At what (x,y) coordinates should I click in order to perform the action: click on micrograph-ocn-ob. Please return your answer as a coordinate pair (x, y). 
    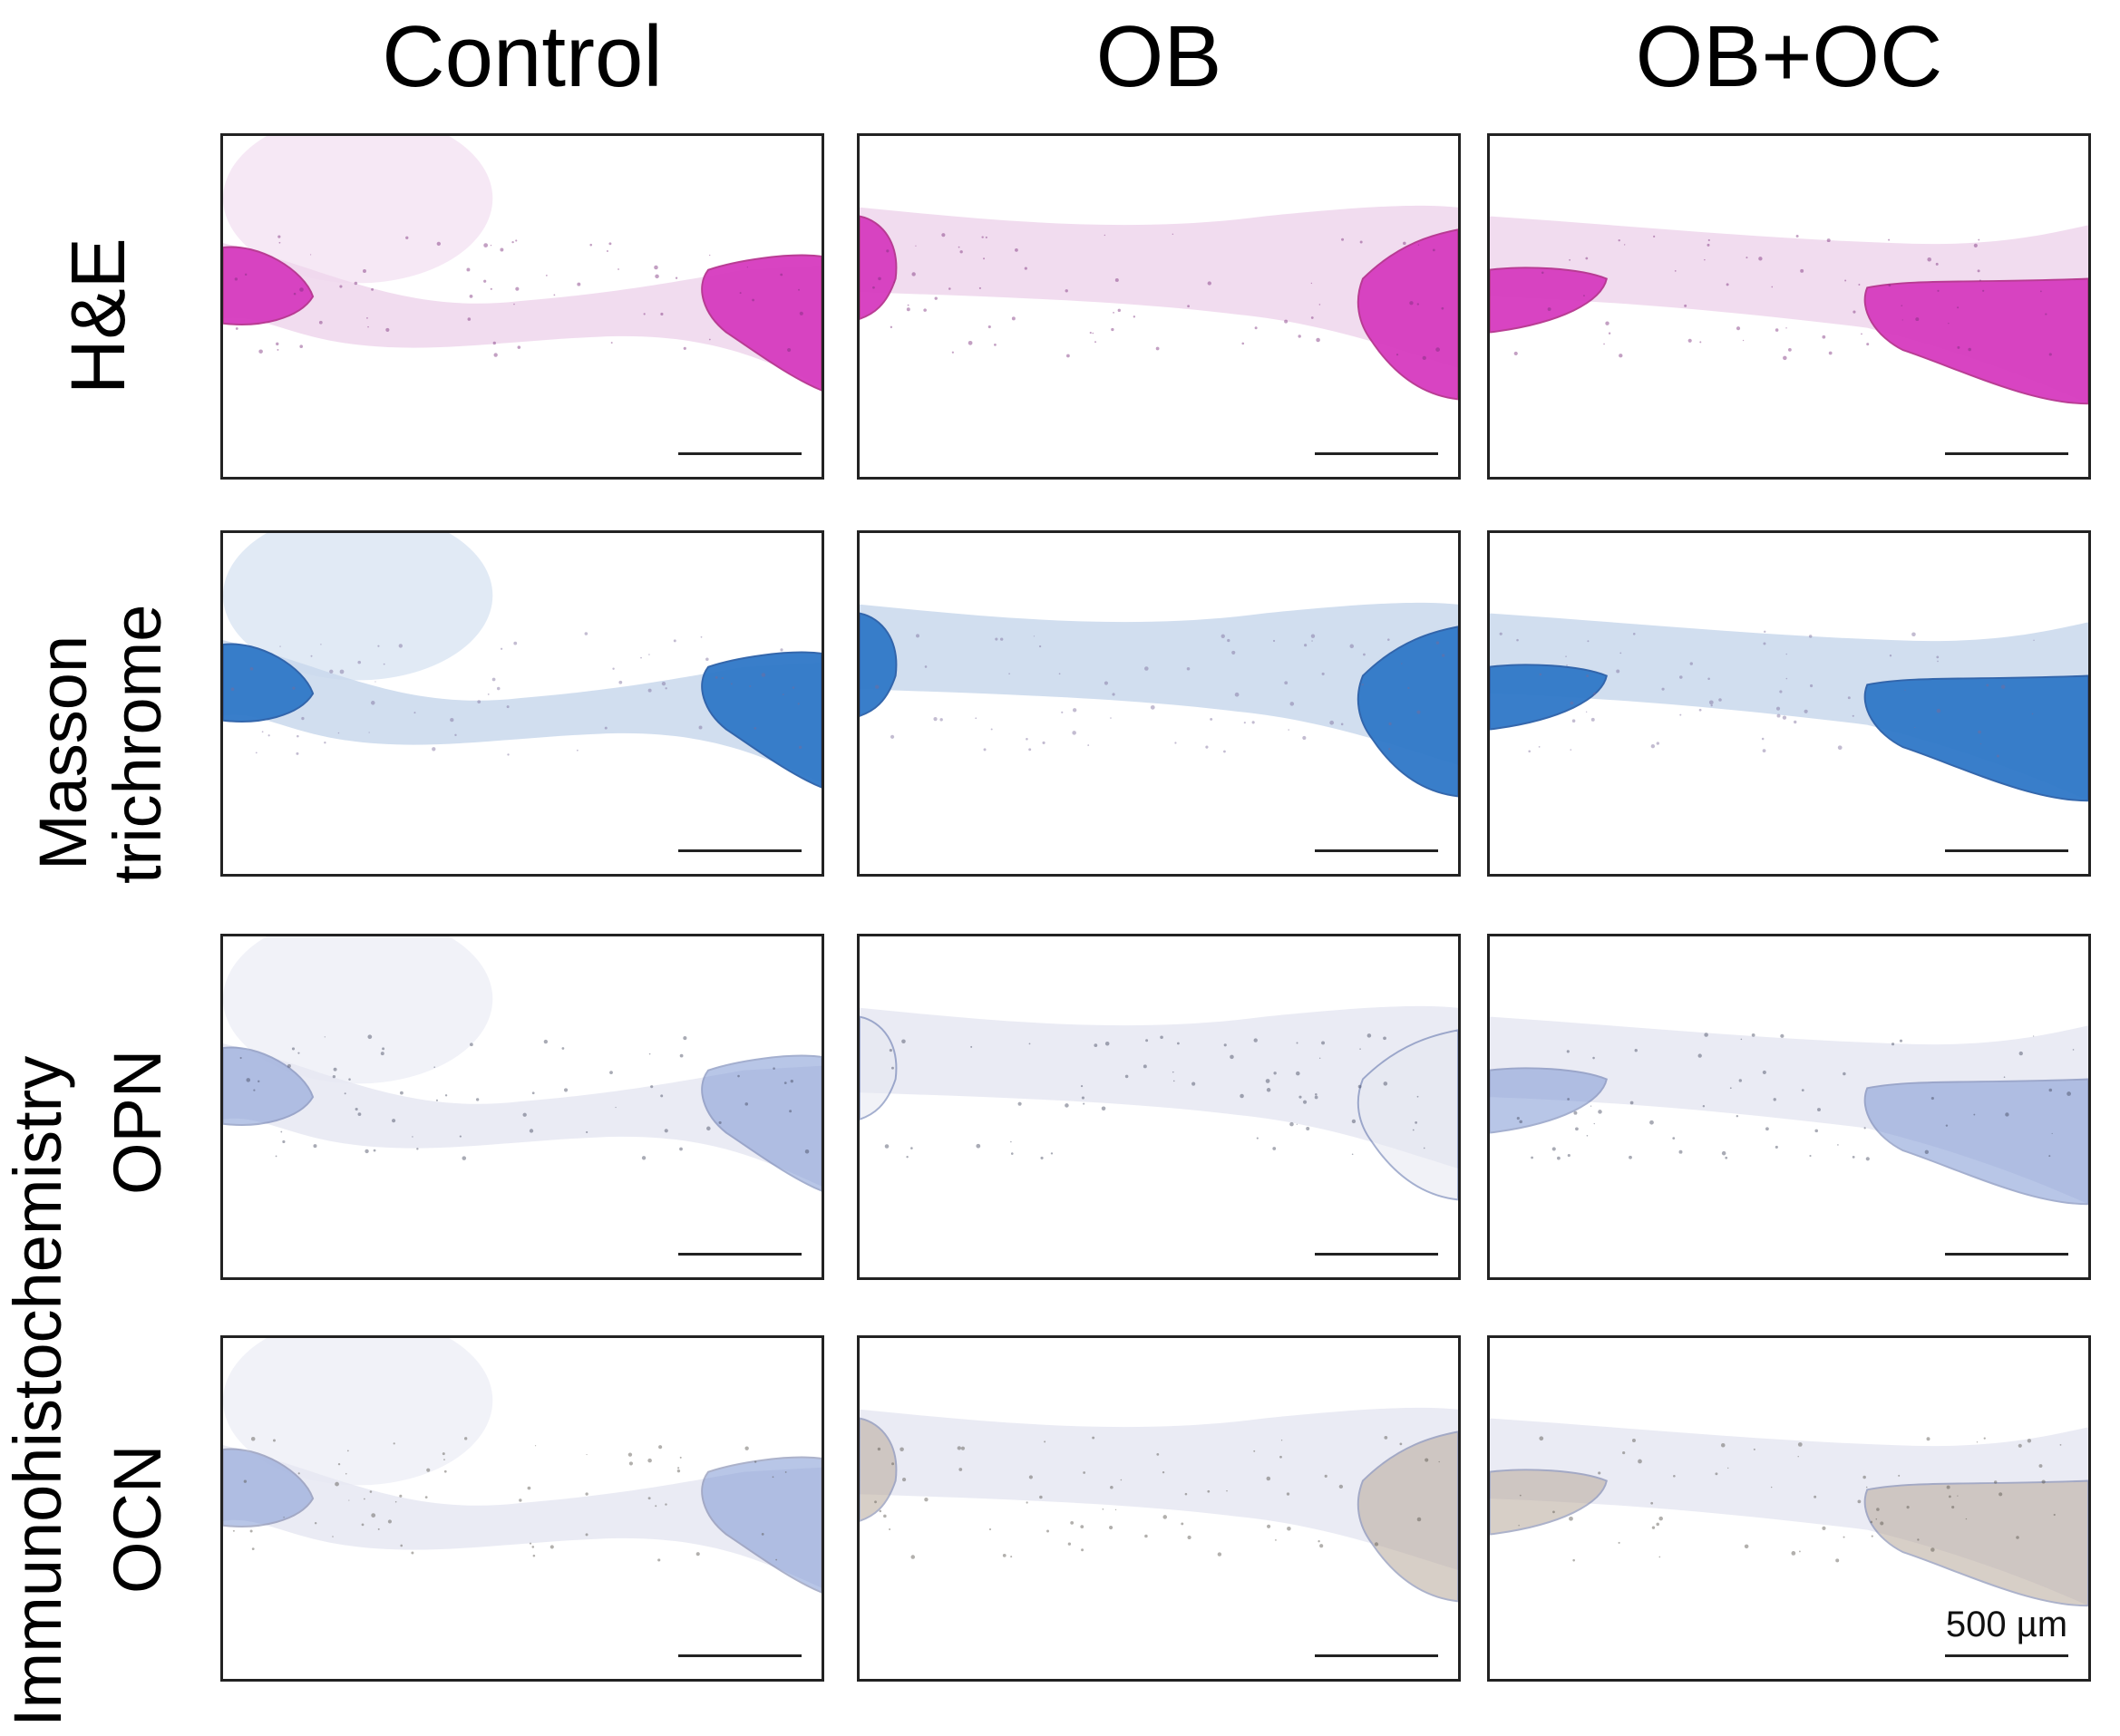
    Looking at the image, I should click on (1159, 1508).